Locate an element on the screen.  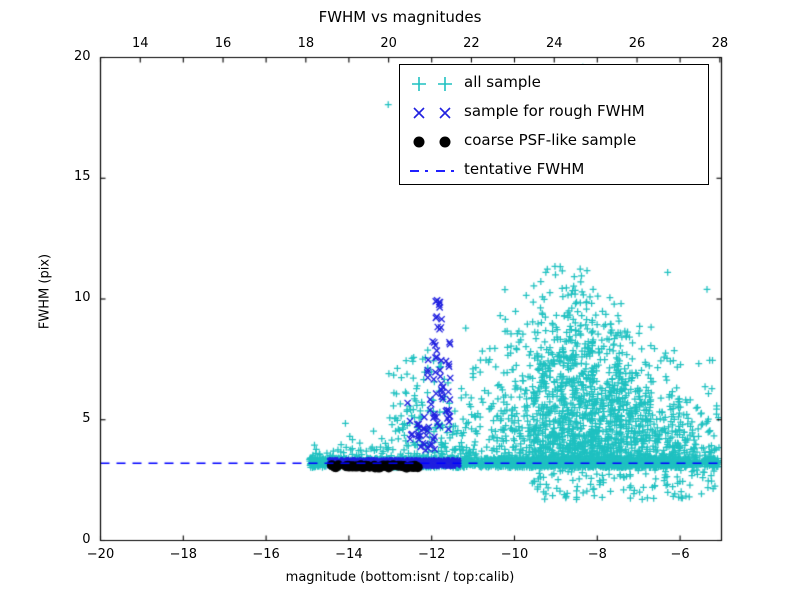
xtick-bottom-0: −20 is located at coordinates (100, 554).